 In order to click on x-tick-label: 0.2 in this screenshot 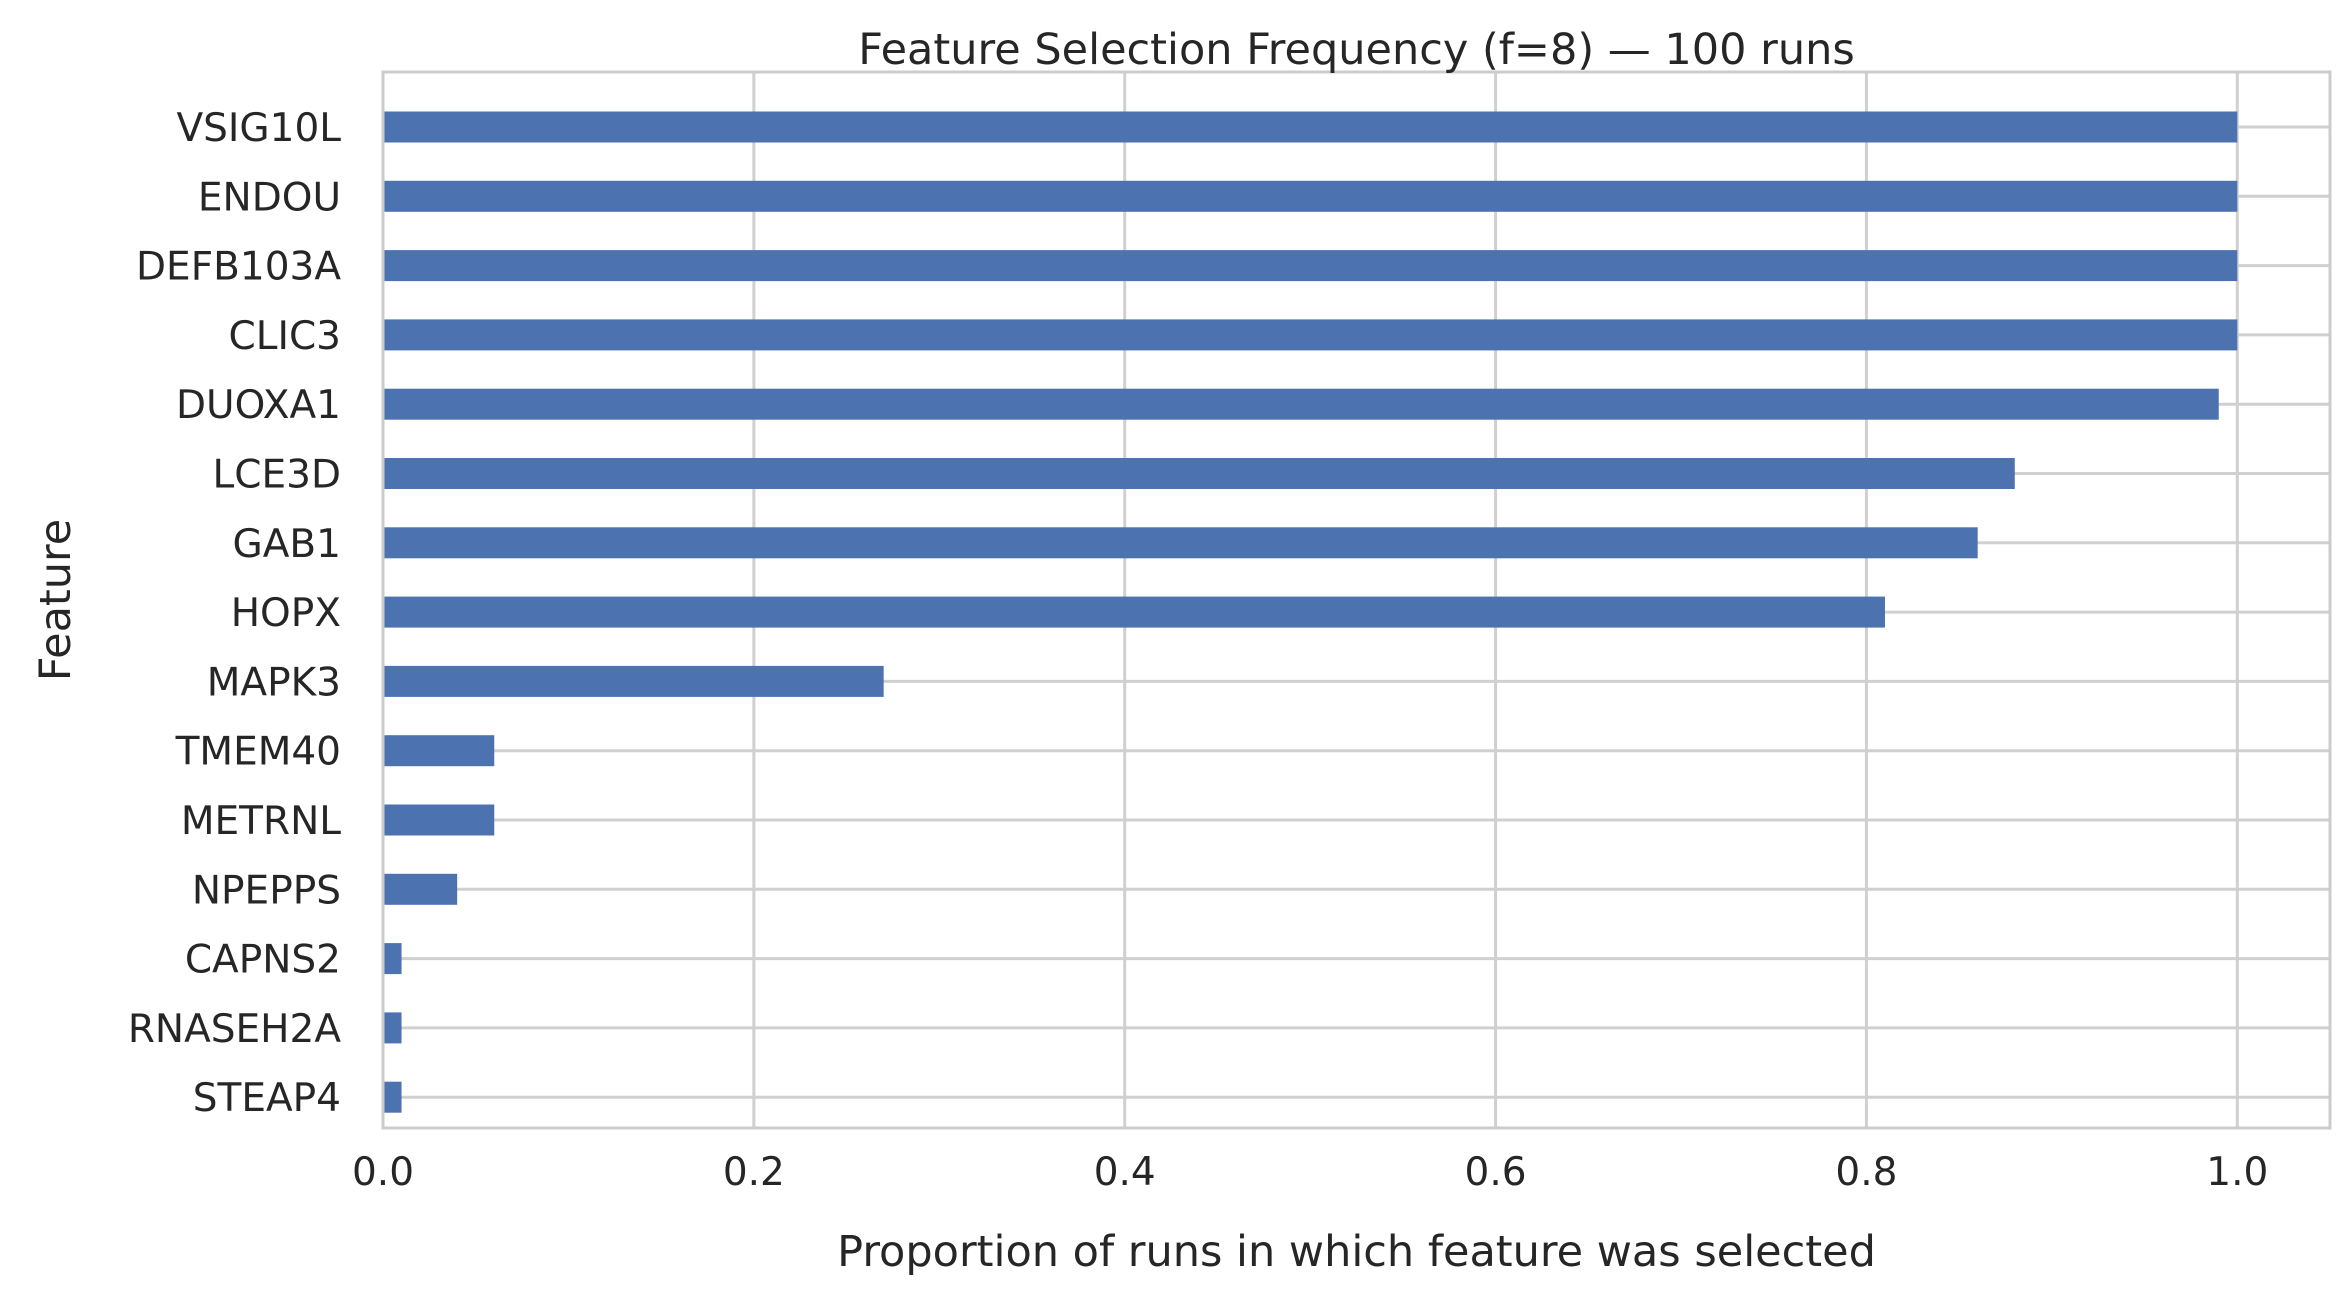, I will do `click(754, 1172)`.